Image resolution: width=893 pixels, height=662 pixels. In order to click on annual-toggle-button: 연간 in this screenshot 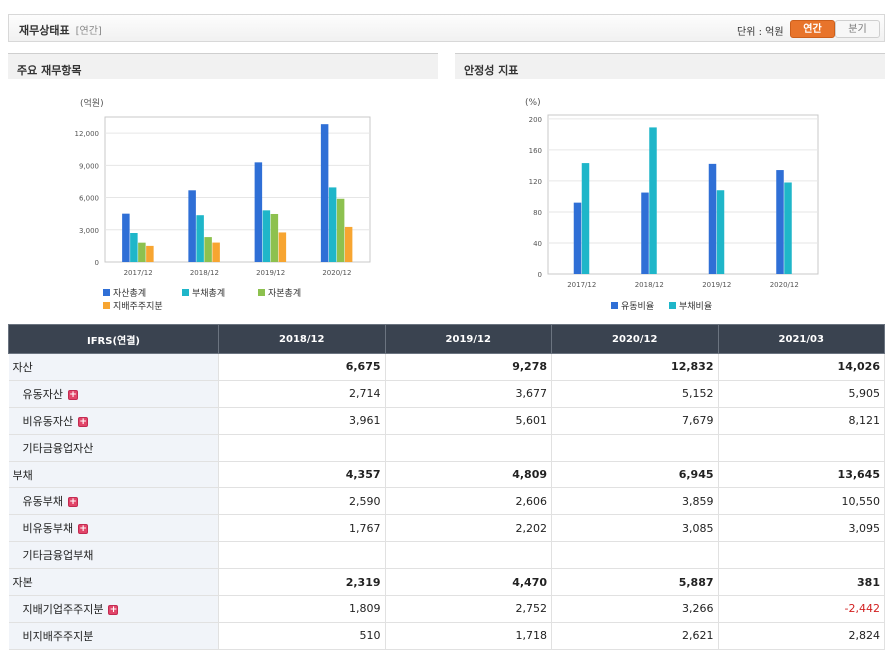, I will do `click(812, 29)`.